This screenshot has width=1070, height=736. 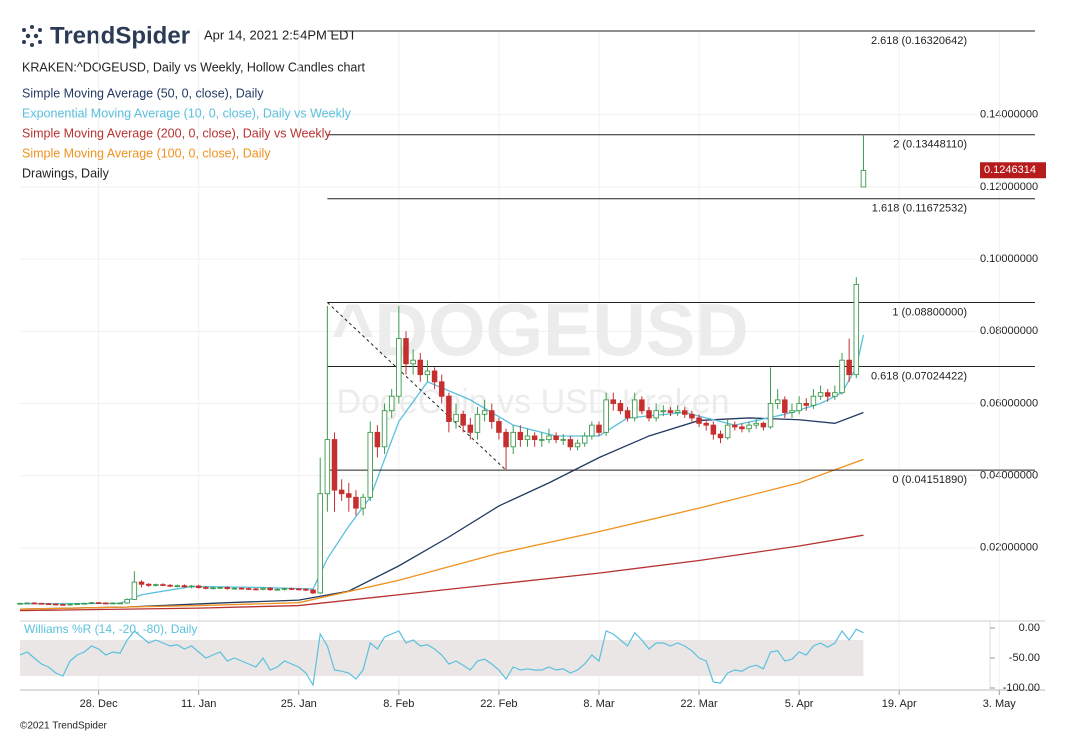 What do you see at coordinates (198, 704) in the screenshot?
I see `x-tick-label: 11. Jan` at bounding box center [198, 704].